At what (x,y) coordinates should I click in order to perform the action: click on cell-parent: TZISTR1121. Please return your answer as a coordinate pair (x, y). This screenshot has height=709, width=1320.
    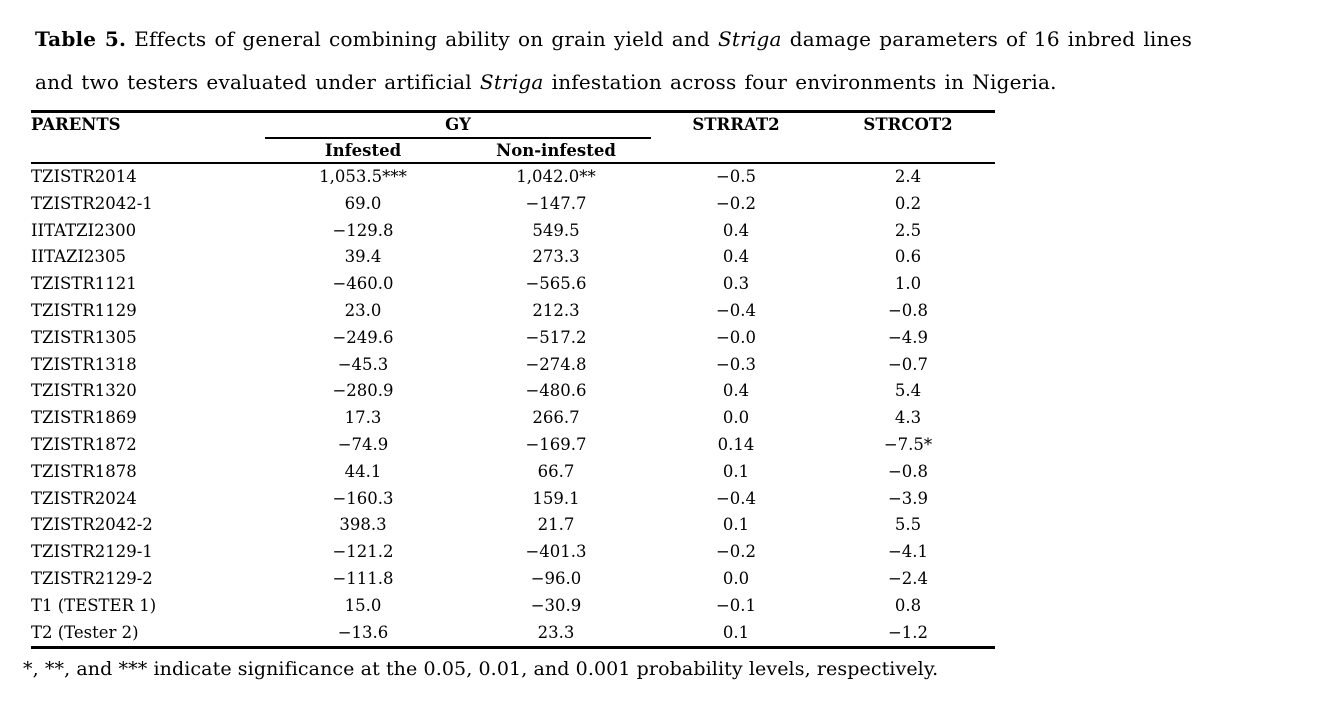
    Looking at the image, I should click on (84, 284).